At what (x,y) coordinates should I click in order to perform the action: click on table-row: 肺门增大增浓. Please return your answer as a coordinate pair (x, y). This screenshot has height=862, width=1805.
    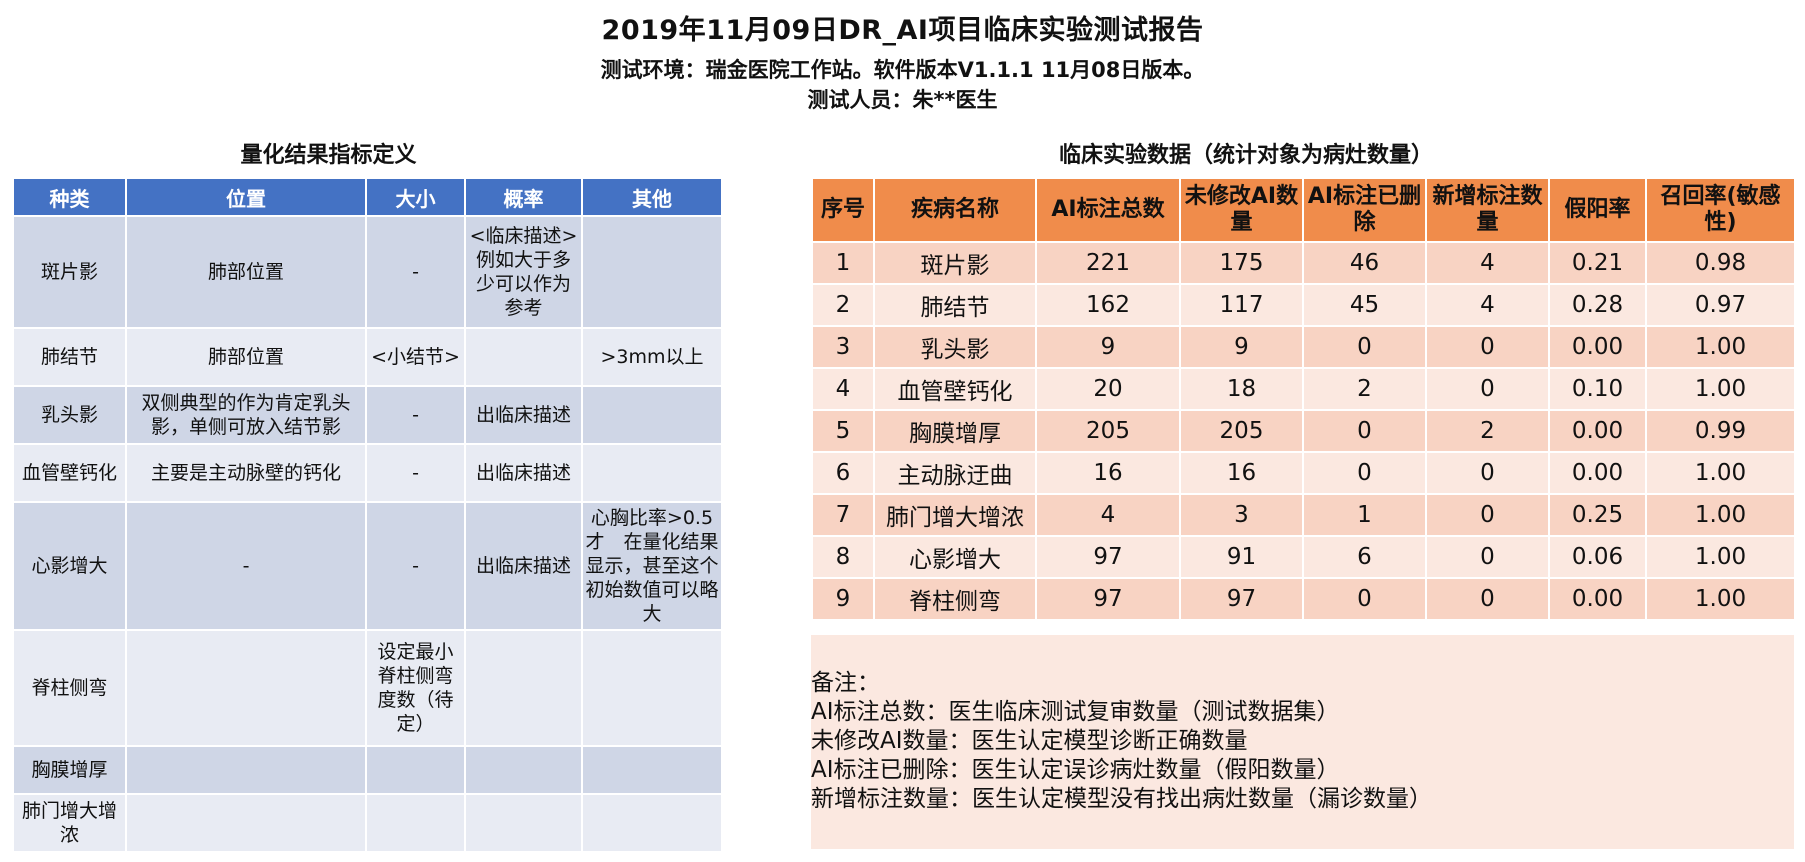
    Looking at the image, I should click on (367, 823).